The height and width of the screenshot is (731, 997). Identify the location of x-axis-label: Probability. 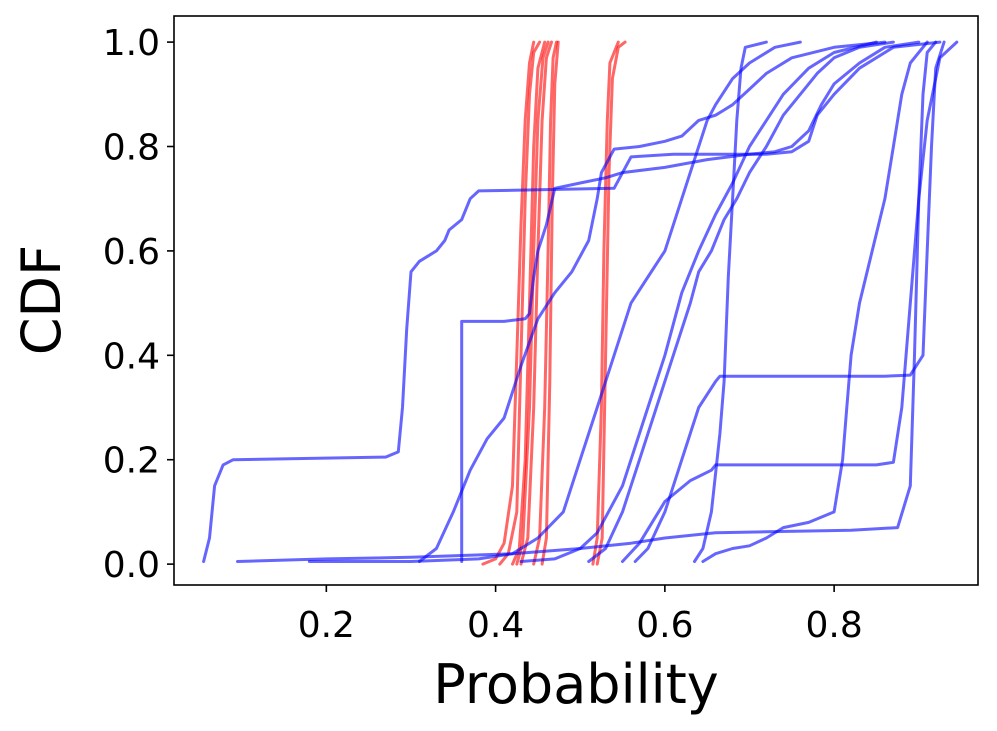
(575, 684).